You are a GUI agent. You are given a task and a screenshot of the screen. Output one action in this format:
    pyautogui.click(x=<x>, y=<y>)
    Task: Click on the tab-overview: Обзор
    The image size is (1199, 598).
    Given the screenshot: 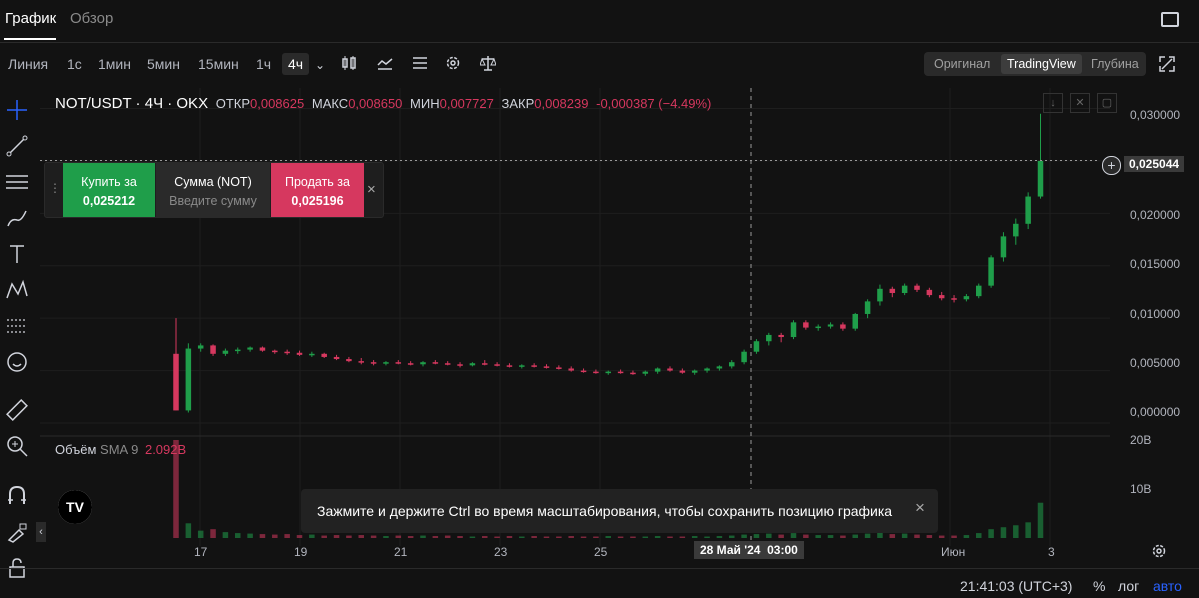 What is the action you would take?
    pyautogui.click(x=92, y=18)
    